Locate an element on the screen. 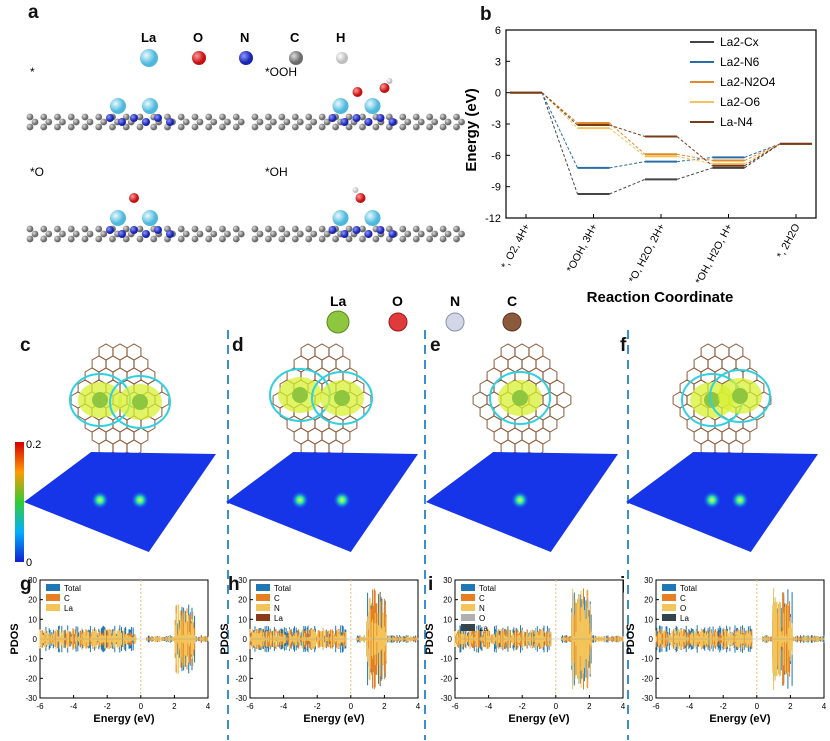 The width and height of the screenshot is (830, 741). charge-density-legend: La O N C is located at coordinates (424, 313).